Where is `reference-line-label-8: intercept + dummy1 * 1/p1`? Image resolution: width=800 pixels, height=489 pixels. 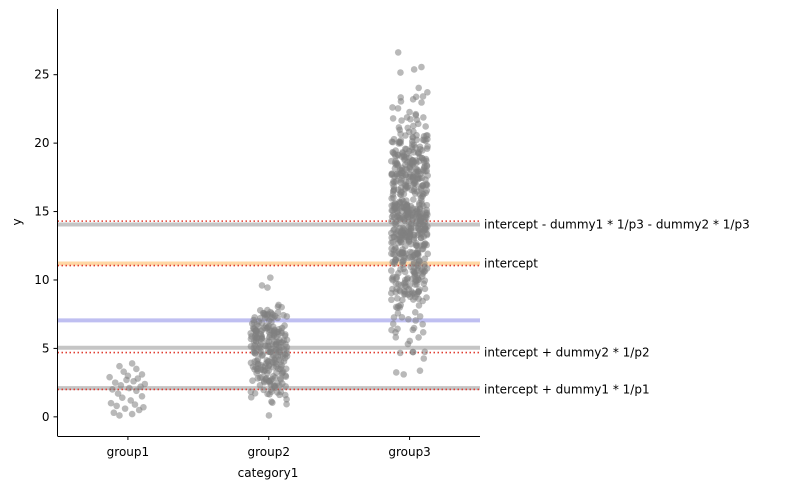
reference-line-label-8: intercept + dummy1 * 1/p1 is located at coordinates (567, 389).